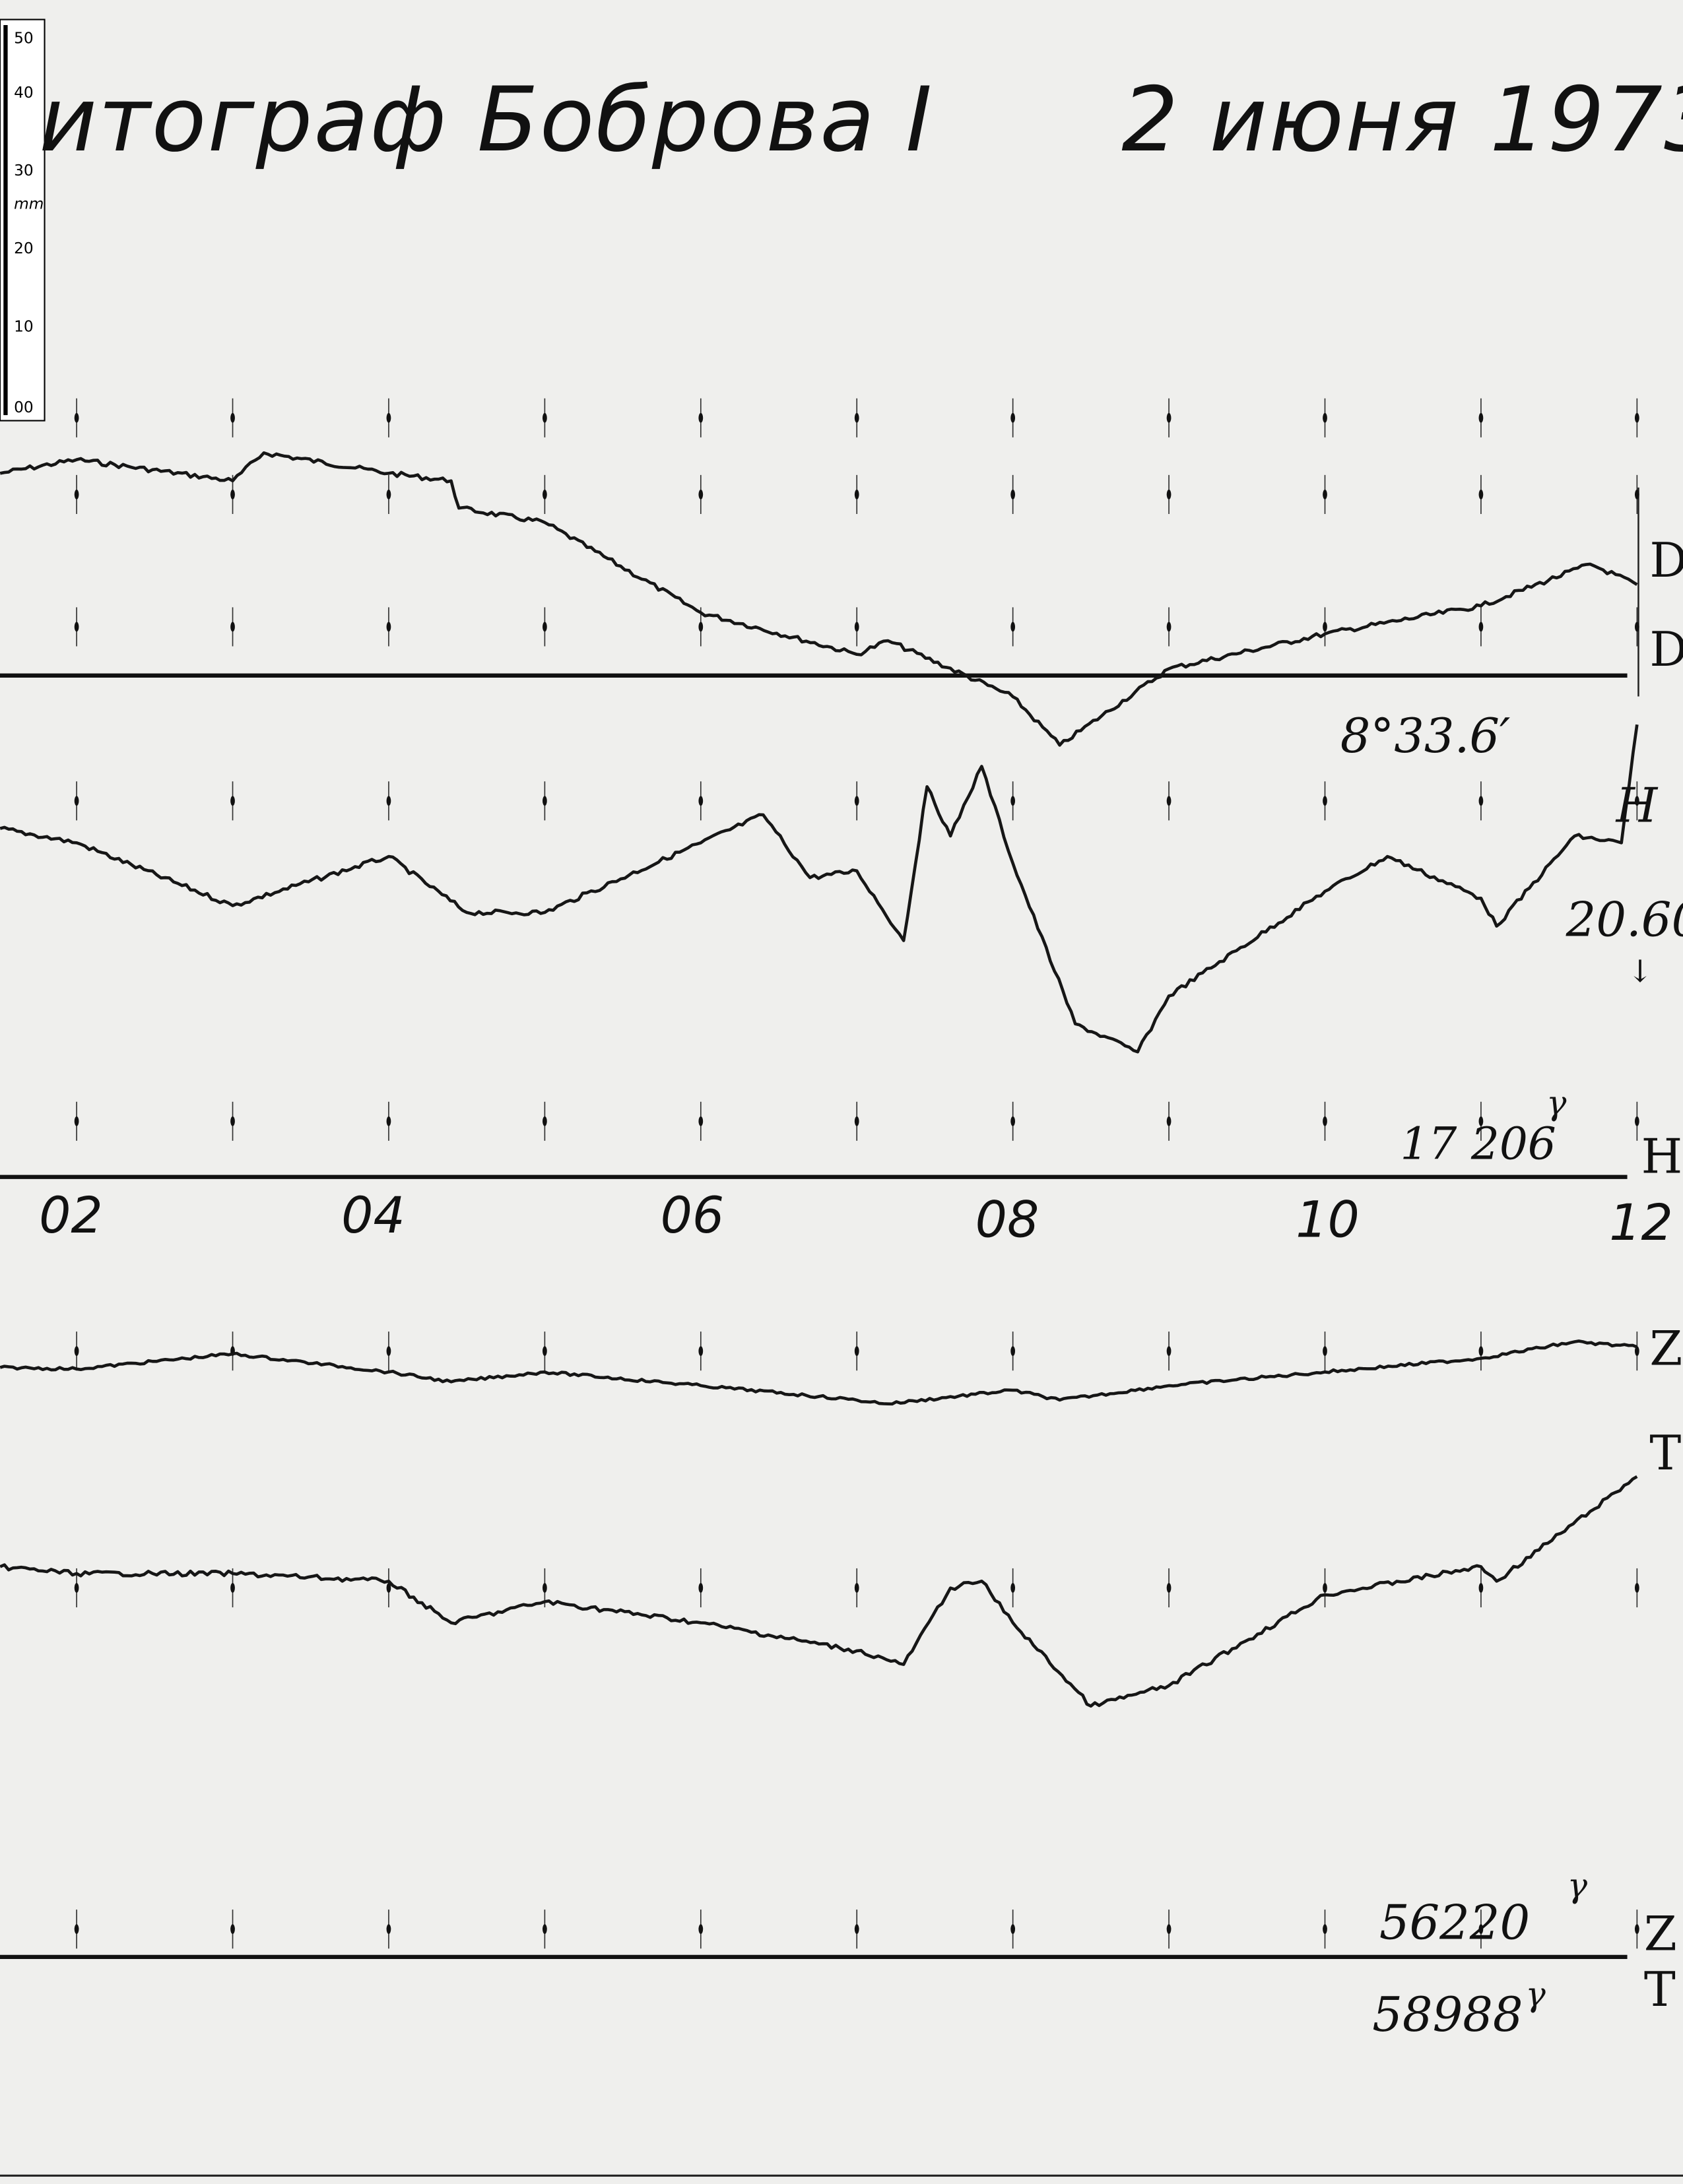  I want to click on ruler-tick-00: 00, so click(24, 407).